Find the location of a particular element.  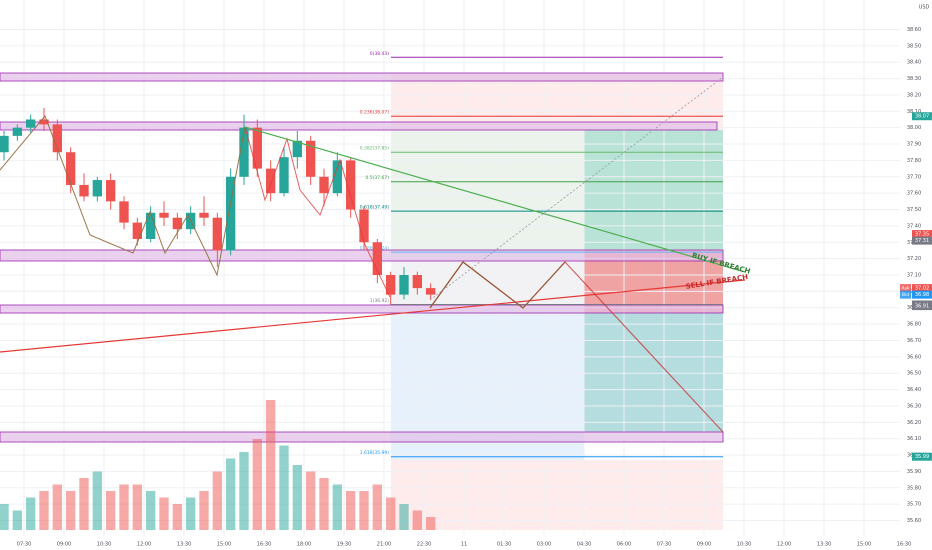

x-tick-label: 06:00 is located at coordinates (624, 545).